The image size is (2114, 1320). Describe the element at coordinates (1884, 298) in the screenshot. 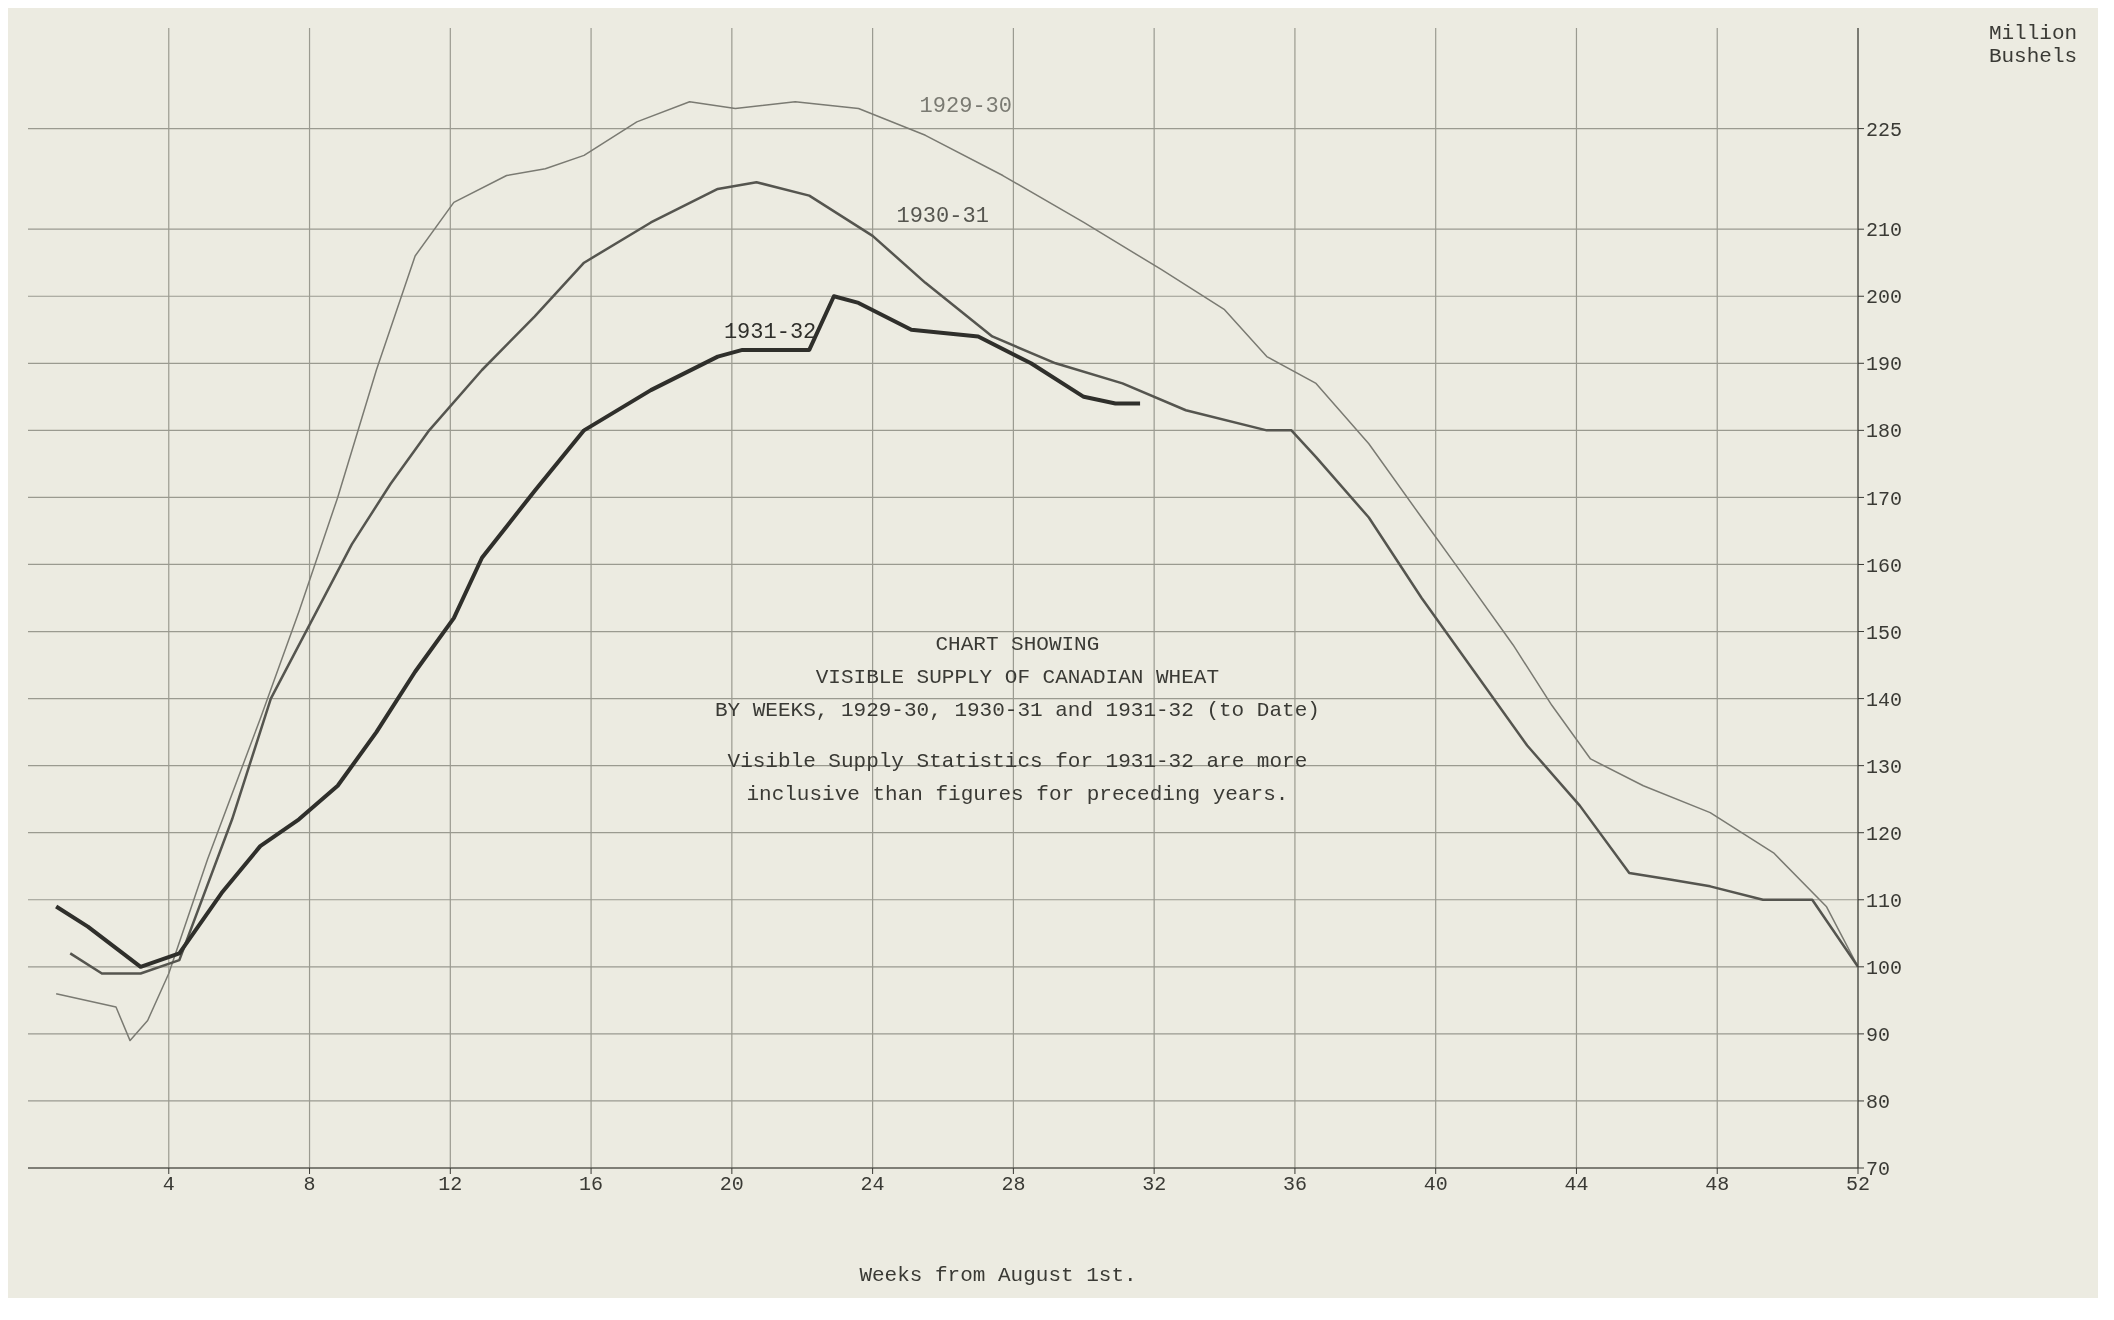

I see `y-tick-label: 200` at that location.